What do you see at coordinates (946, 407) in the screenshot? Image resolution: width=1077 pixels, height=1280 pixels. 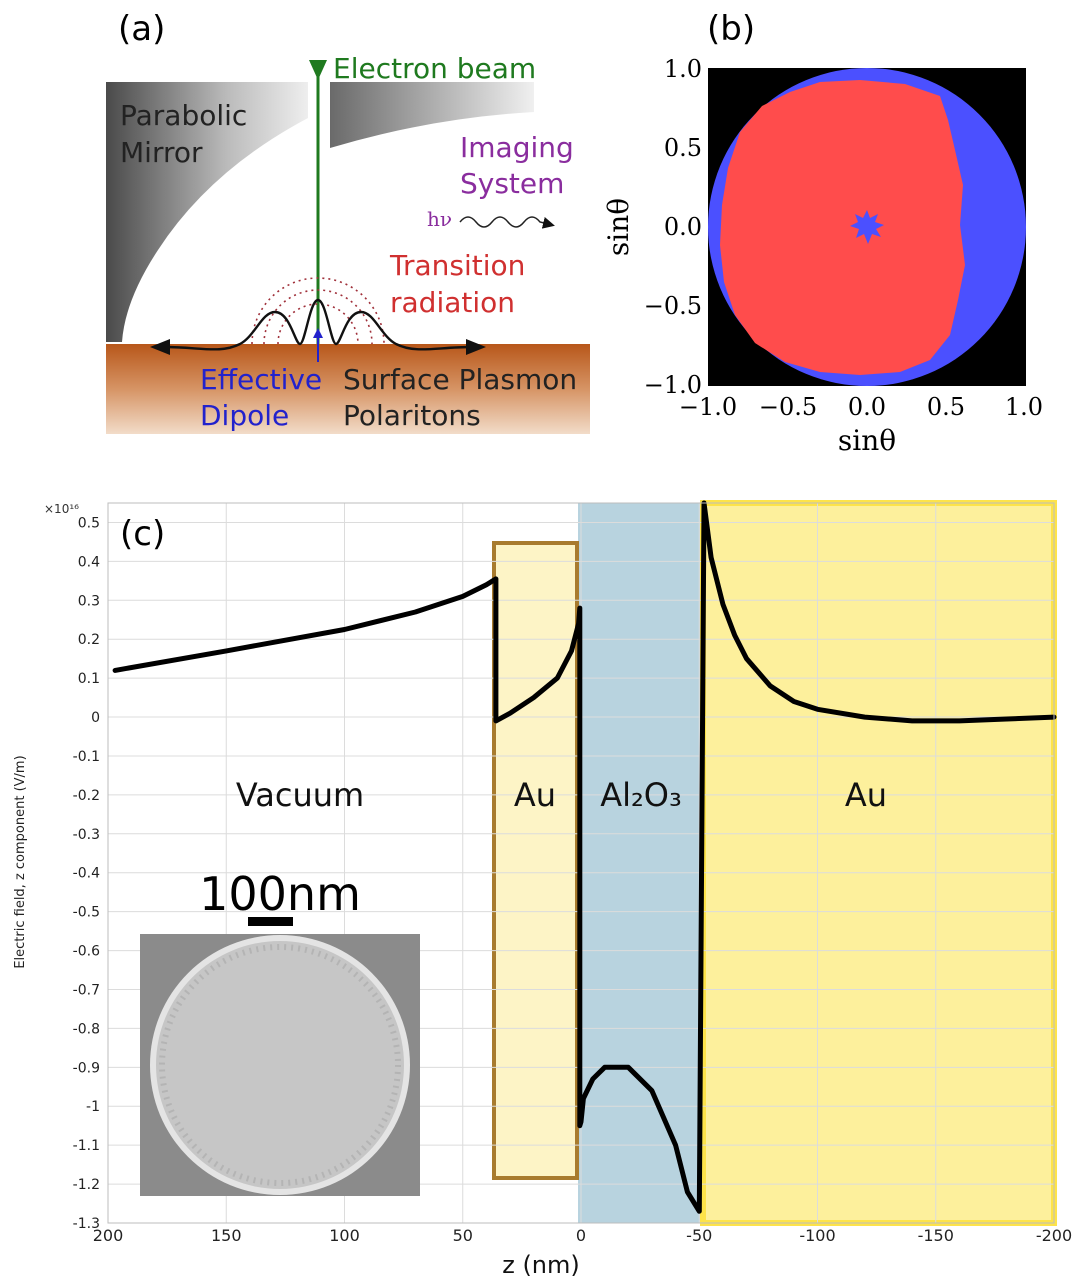 I see `x-tick-label: 0.5` at bounding box center [946, 407].